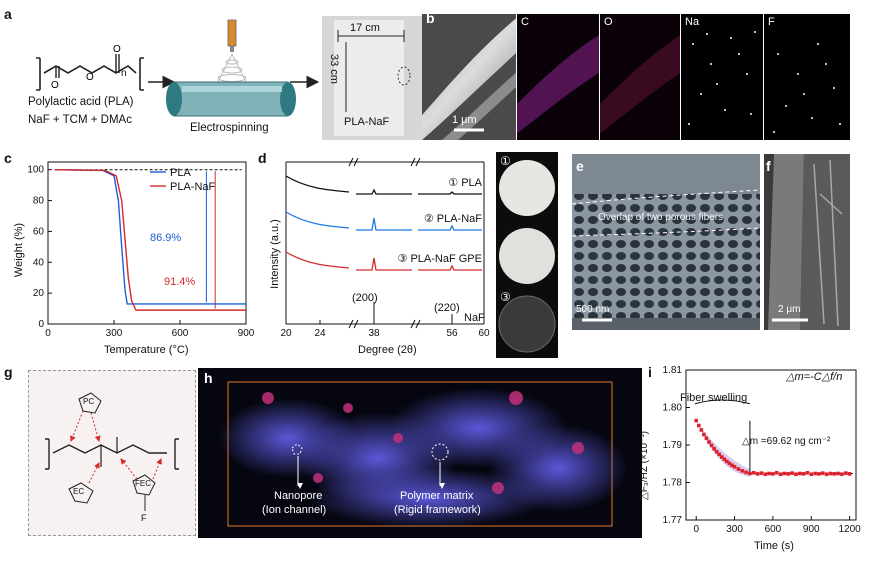  What do you see at coordinates (180, 282) in the screenshot?
I see `tga-annotation-pla-naf: 91.4%` at bounding box center [180, 282].